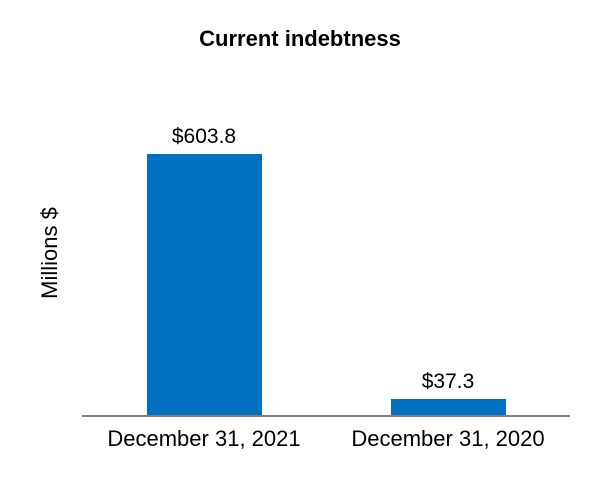 The width and height of the screenshot is (600, 488). Describe the element at coordinates (49, 253) in the screenshot. I see `y-axis-label: Millions $` at that location.